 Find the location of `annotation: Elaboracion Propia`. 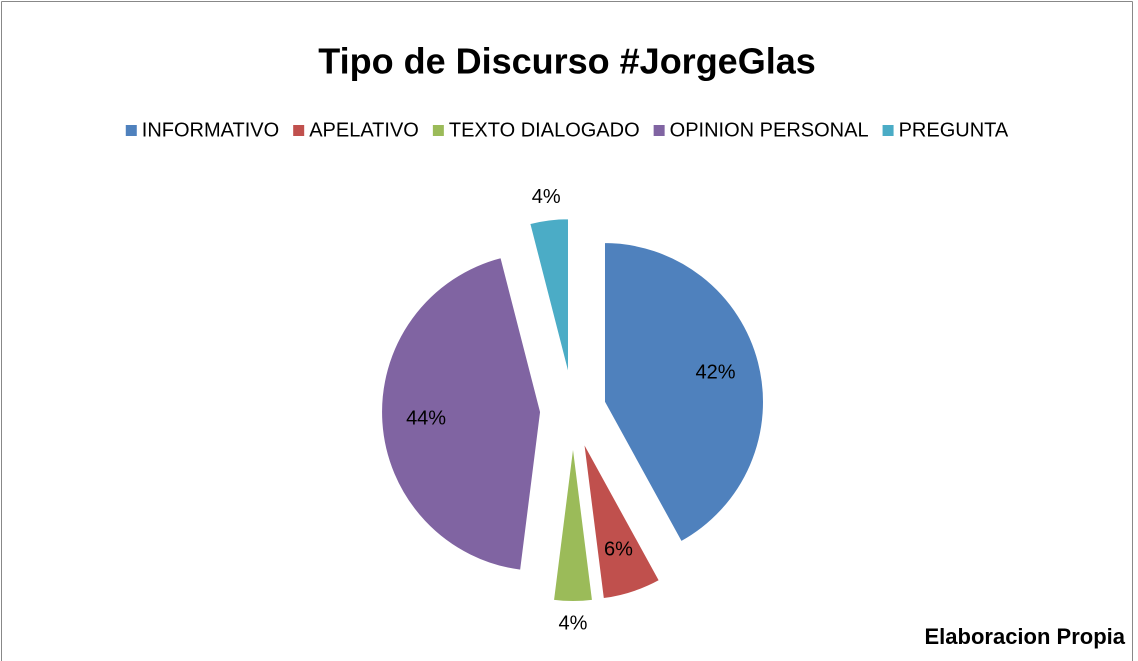

annotation: Elaboracion Propia is located at coordinates (1025, 636).